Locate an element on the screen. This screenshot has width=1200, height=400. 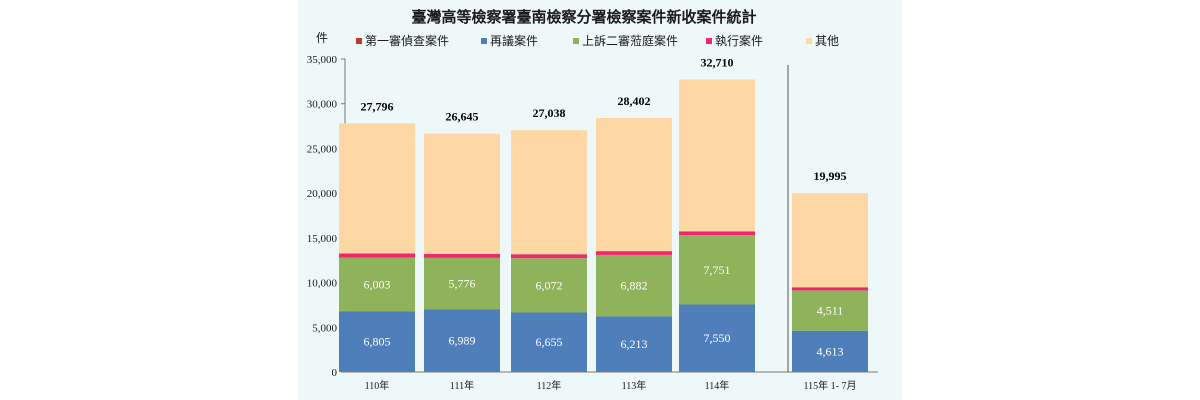
bar-segment-label: 6,655 is located at coordinates (549, 342).